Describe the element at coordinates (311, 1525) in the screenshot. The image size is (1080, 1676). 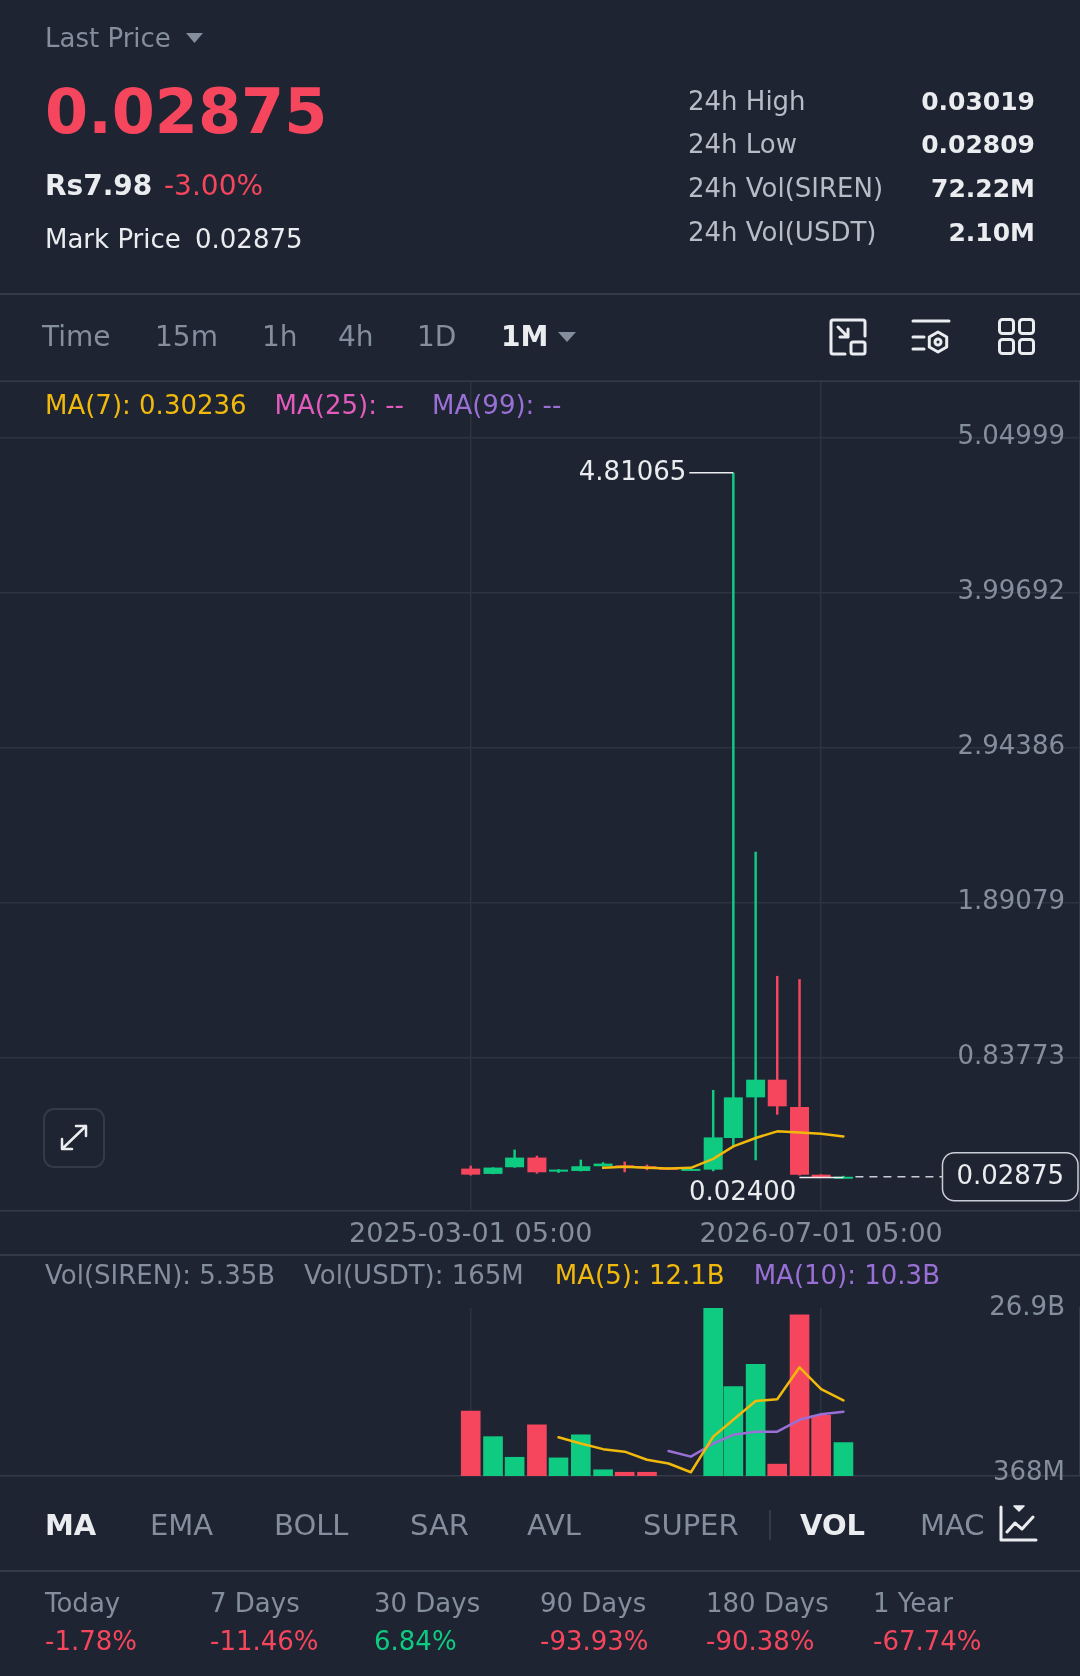
I see `text: BOLL` at that location.